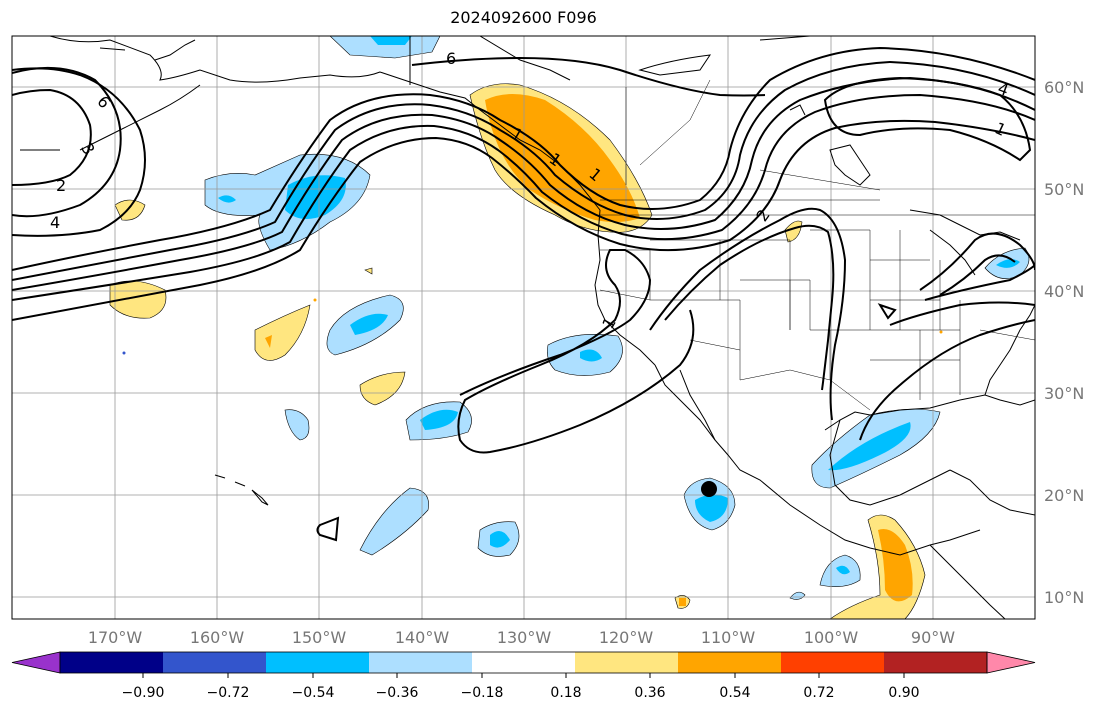 The height and width of the screenshot is (712, 1105). Describe the element at coordinates (1011, 662) in the screenshot. I see `colorbar-extend-high` at that location.